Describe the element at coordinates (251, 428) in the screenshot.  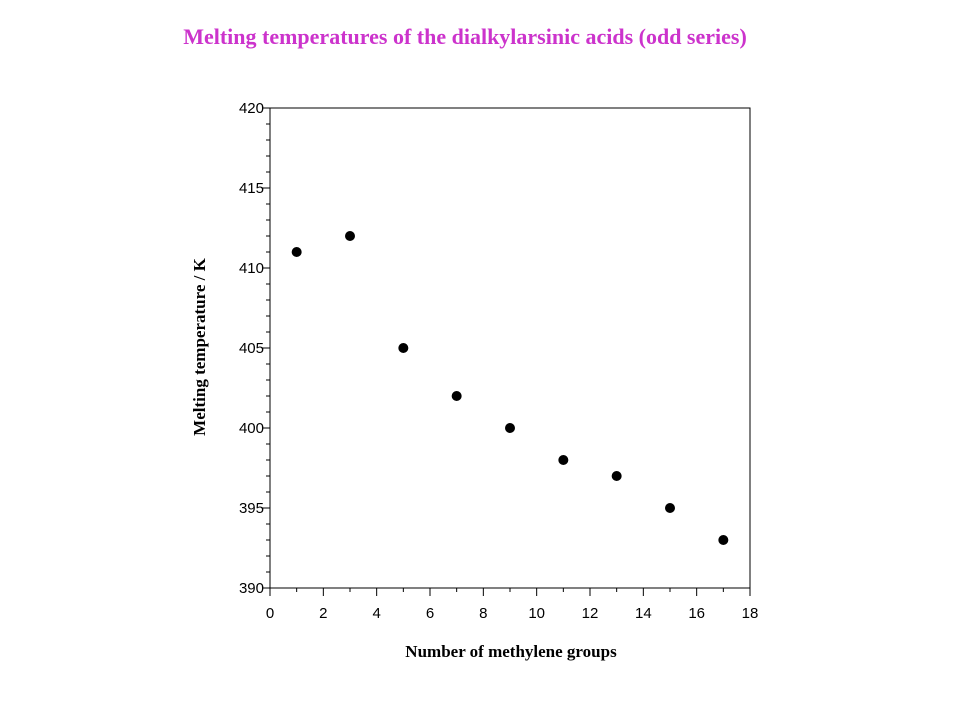
I see `y-tick-label: 400` at that location.